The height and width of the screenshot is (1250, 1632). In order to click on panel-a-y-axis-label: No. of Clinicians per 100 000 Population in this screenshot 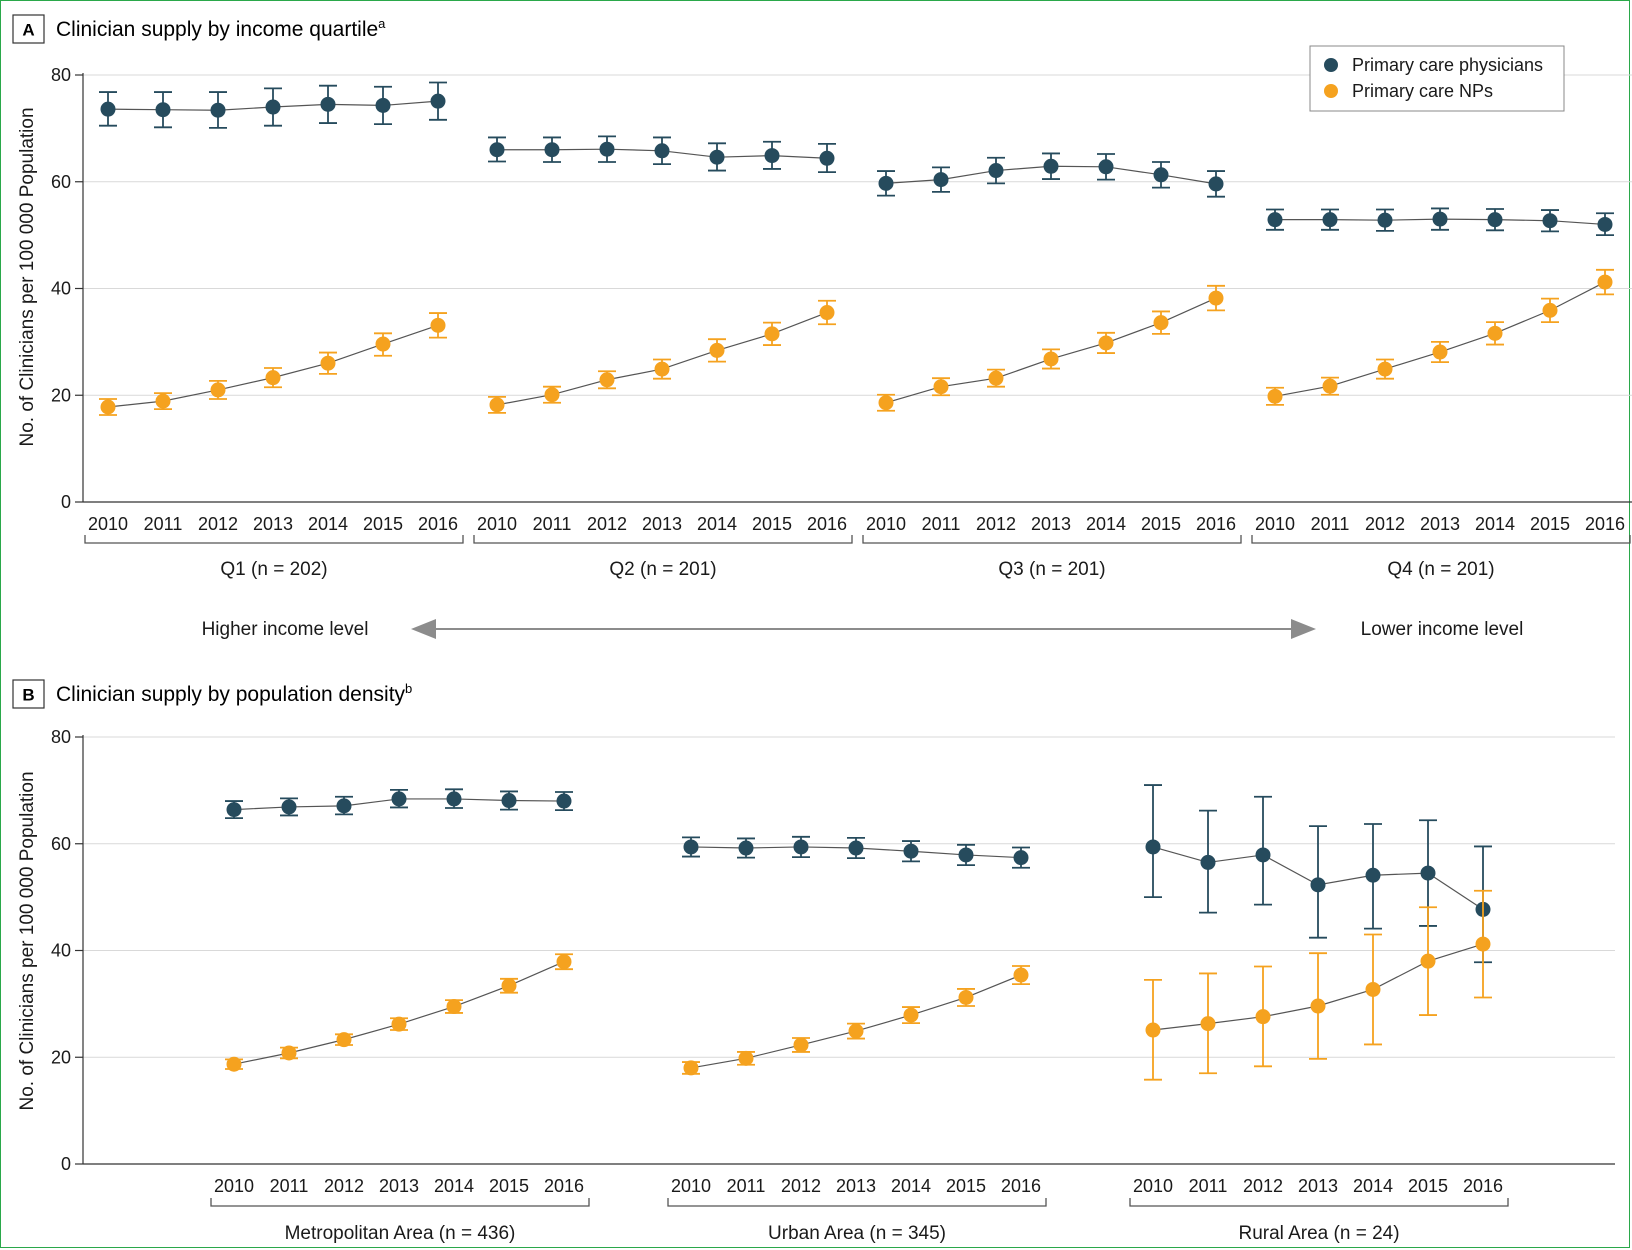, I will do `click(27, 276)`.